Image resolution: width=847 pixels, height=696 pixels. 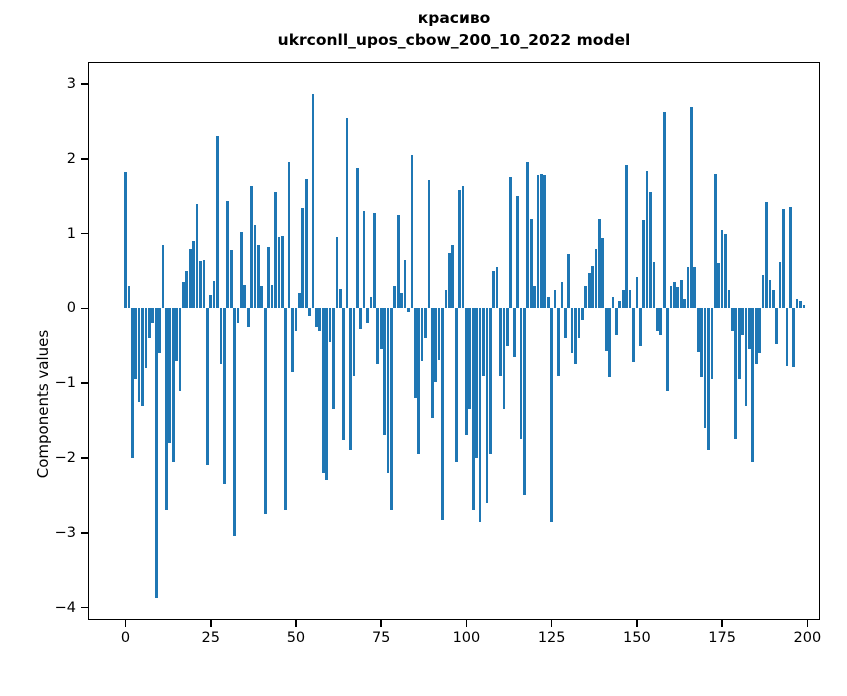 I want to click on y-tick-label: −4, so click(x=65, y=607).